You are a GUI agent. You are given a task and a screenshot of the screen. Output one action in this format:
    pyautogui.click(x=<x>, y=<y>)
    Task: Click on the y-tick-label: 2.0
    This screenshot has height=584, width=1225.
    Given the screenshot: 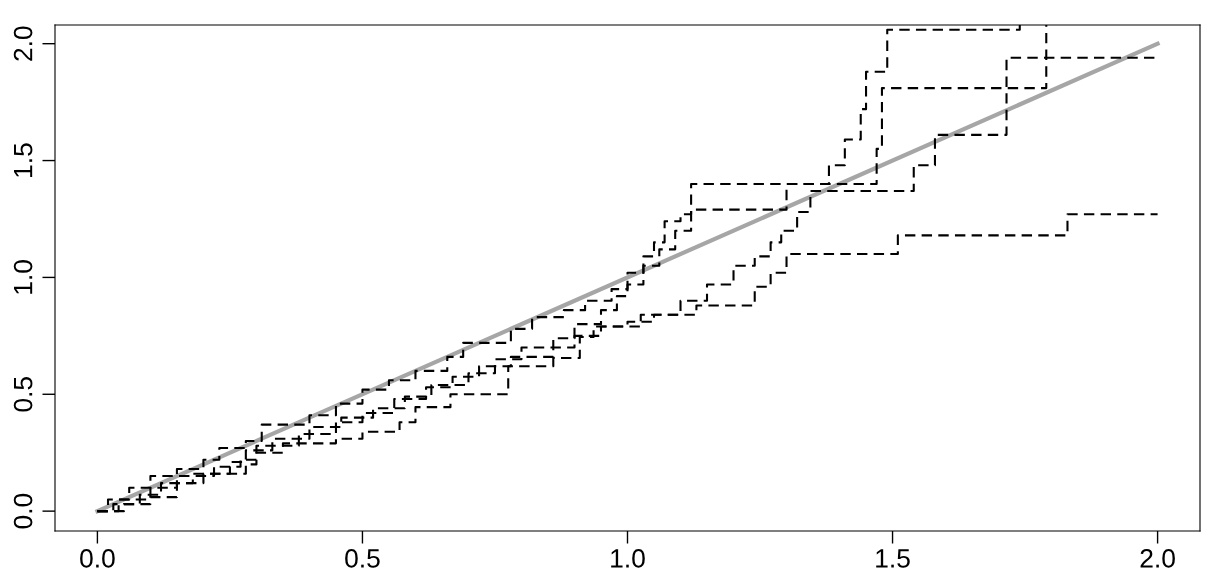 What is the action you would take?
    pyautogui.click(x=23, y=43)
    